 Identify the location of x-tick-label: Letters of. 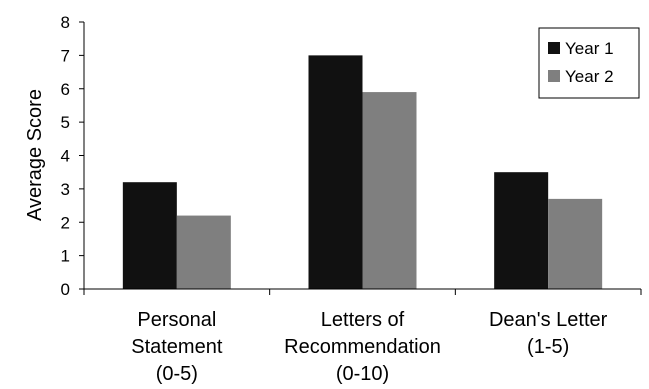
(363, 320).